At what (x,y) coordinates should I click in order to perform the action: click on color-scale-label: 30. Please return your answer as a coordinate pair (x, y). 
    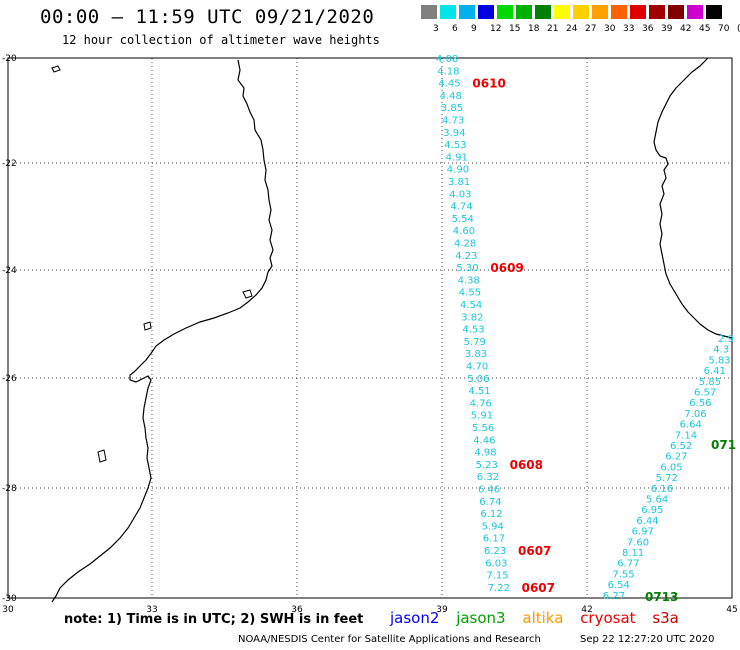
    Looking at the image, I should click on (610, 29).